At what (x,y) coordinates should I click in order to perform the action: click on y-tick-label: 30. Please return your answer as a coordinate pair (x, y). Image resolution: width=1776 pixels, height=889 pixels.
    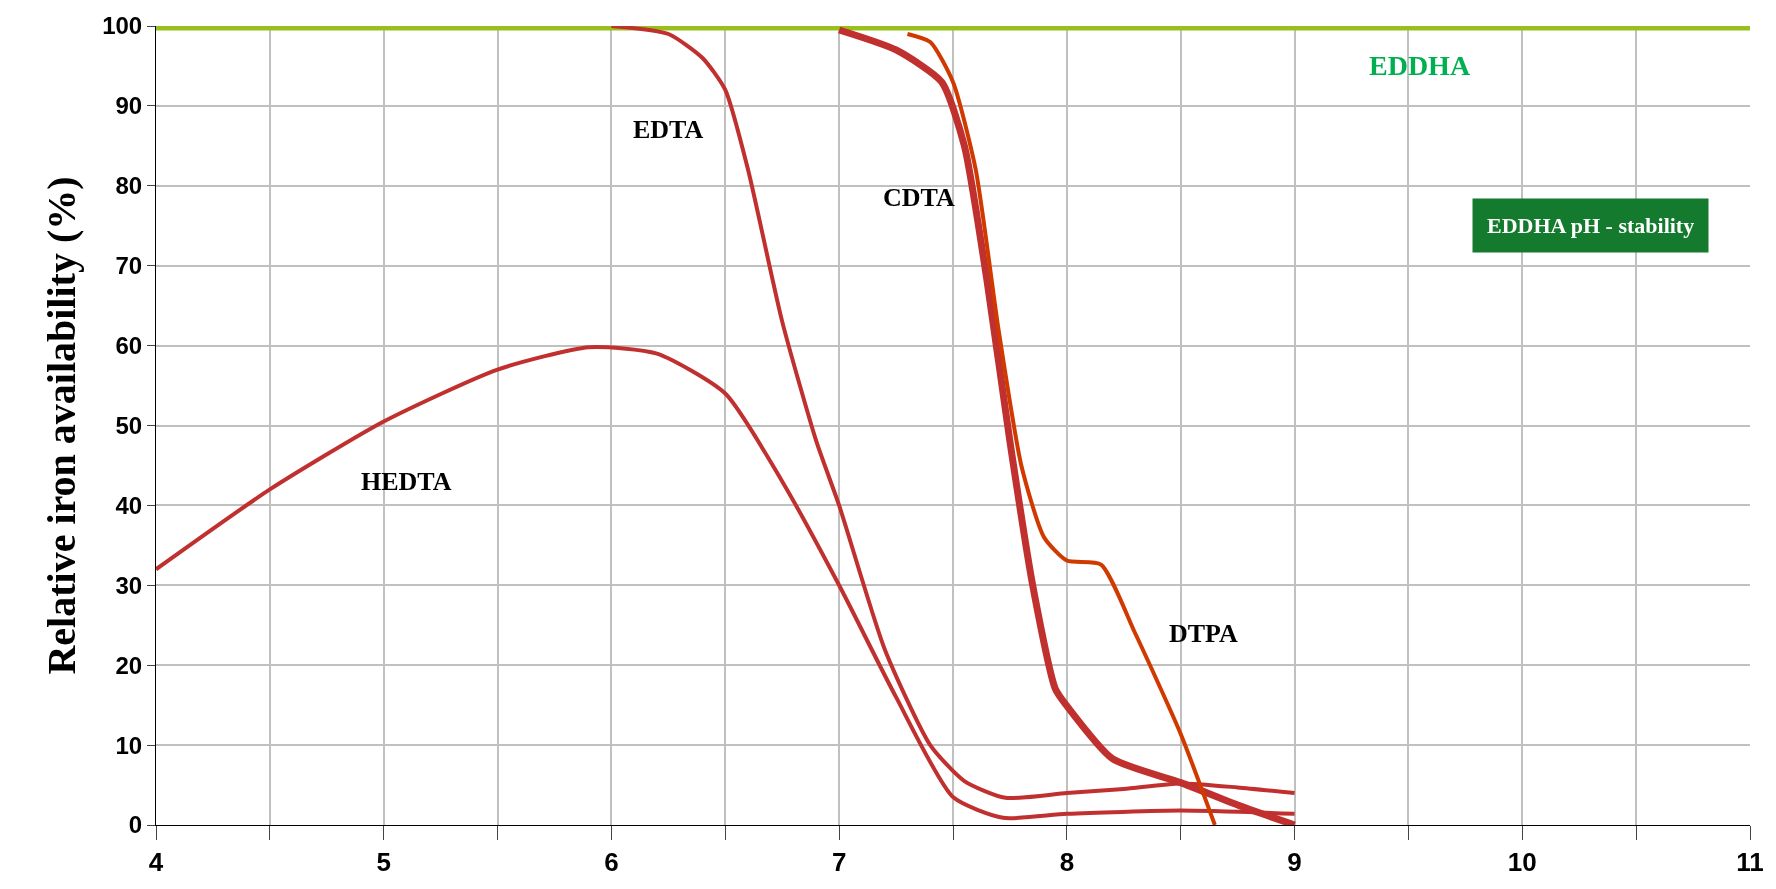
    Looking at the image, I should click on (129, 585).